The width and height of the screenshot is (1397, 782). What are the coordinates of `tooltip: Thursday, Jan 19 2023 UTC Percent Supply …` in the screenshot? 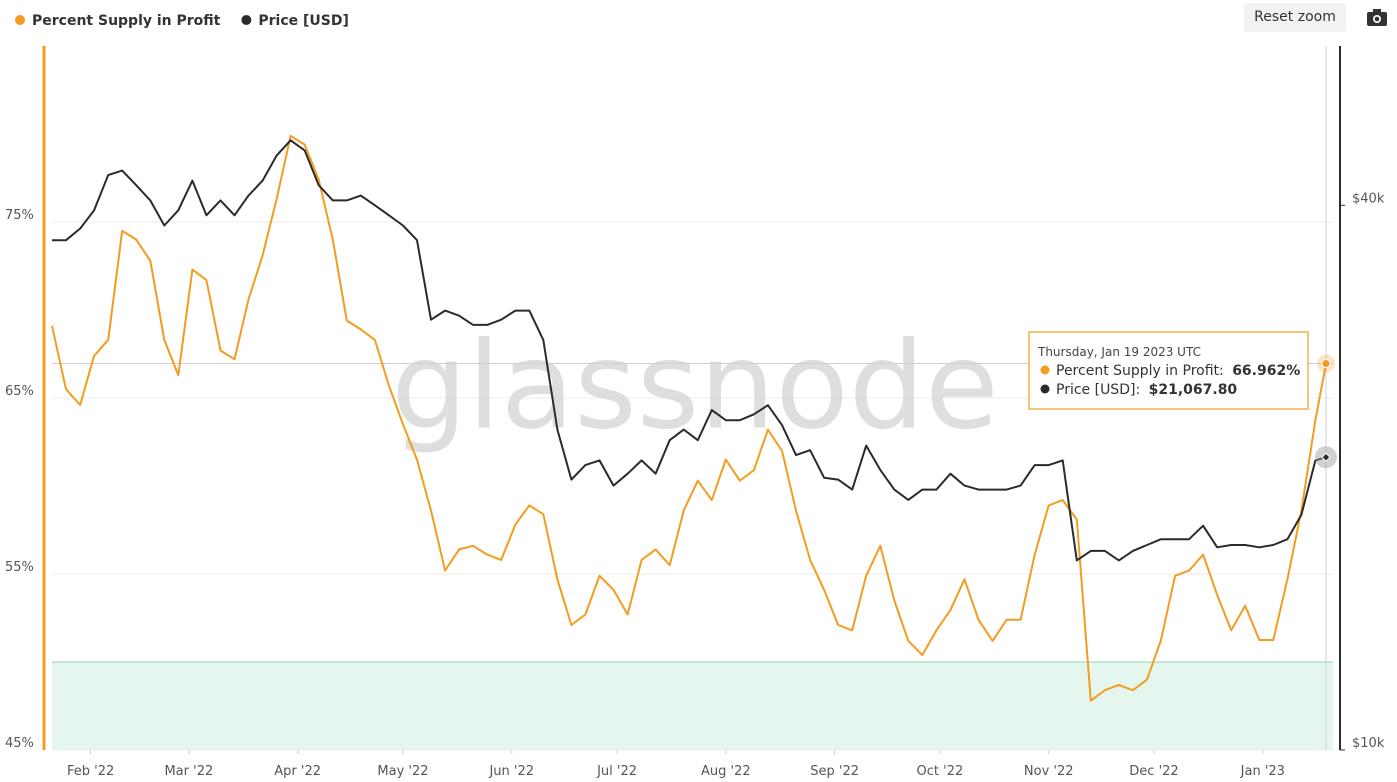 It's located at (1168, 370).